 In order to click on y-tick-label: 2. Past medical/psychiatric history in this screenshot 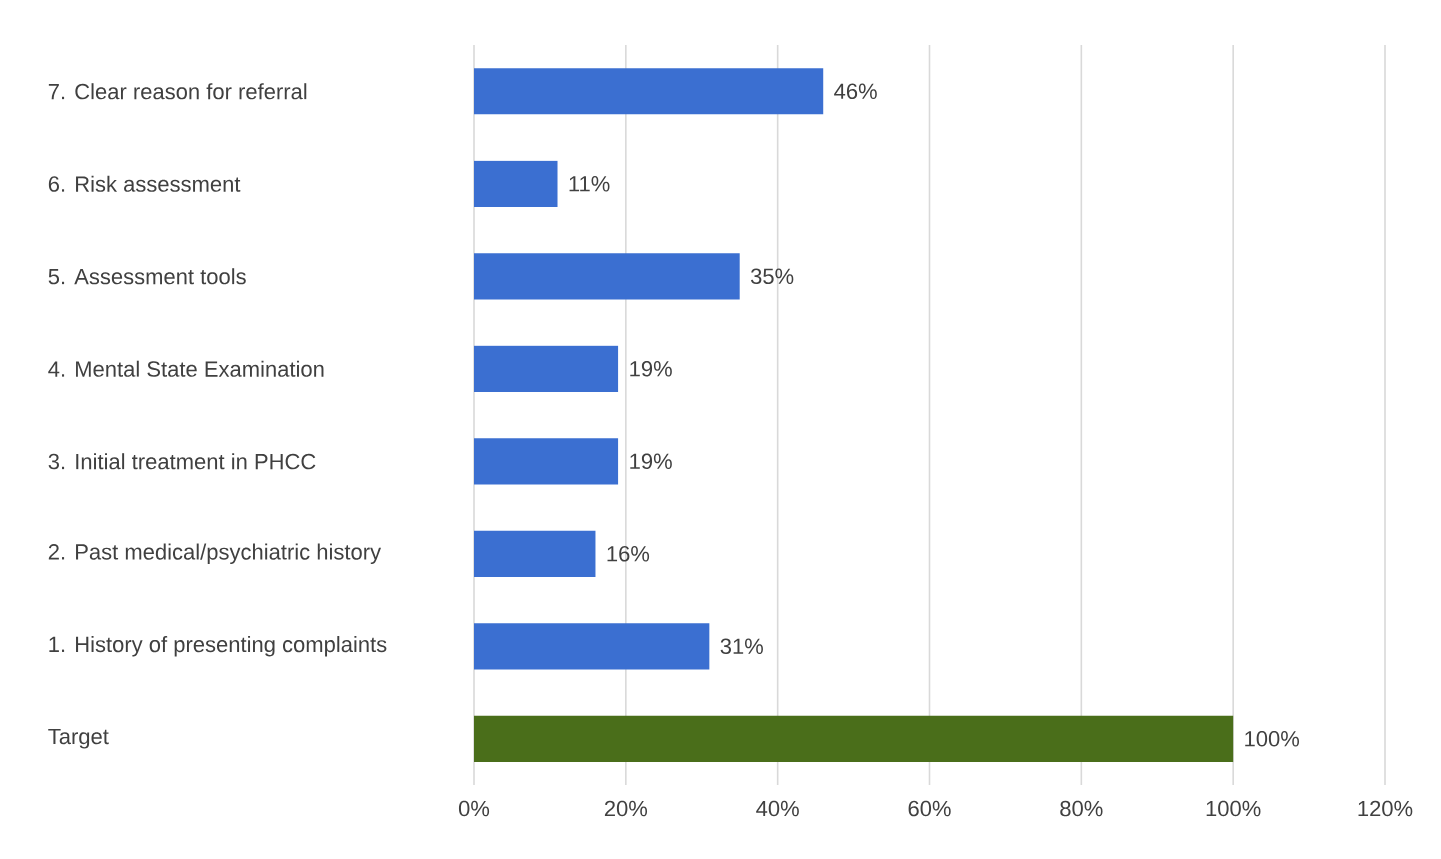, I will do `click(215, 553)`.